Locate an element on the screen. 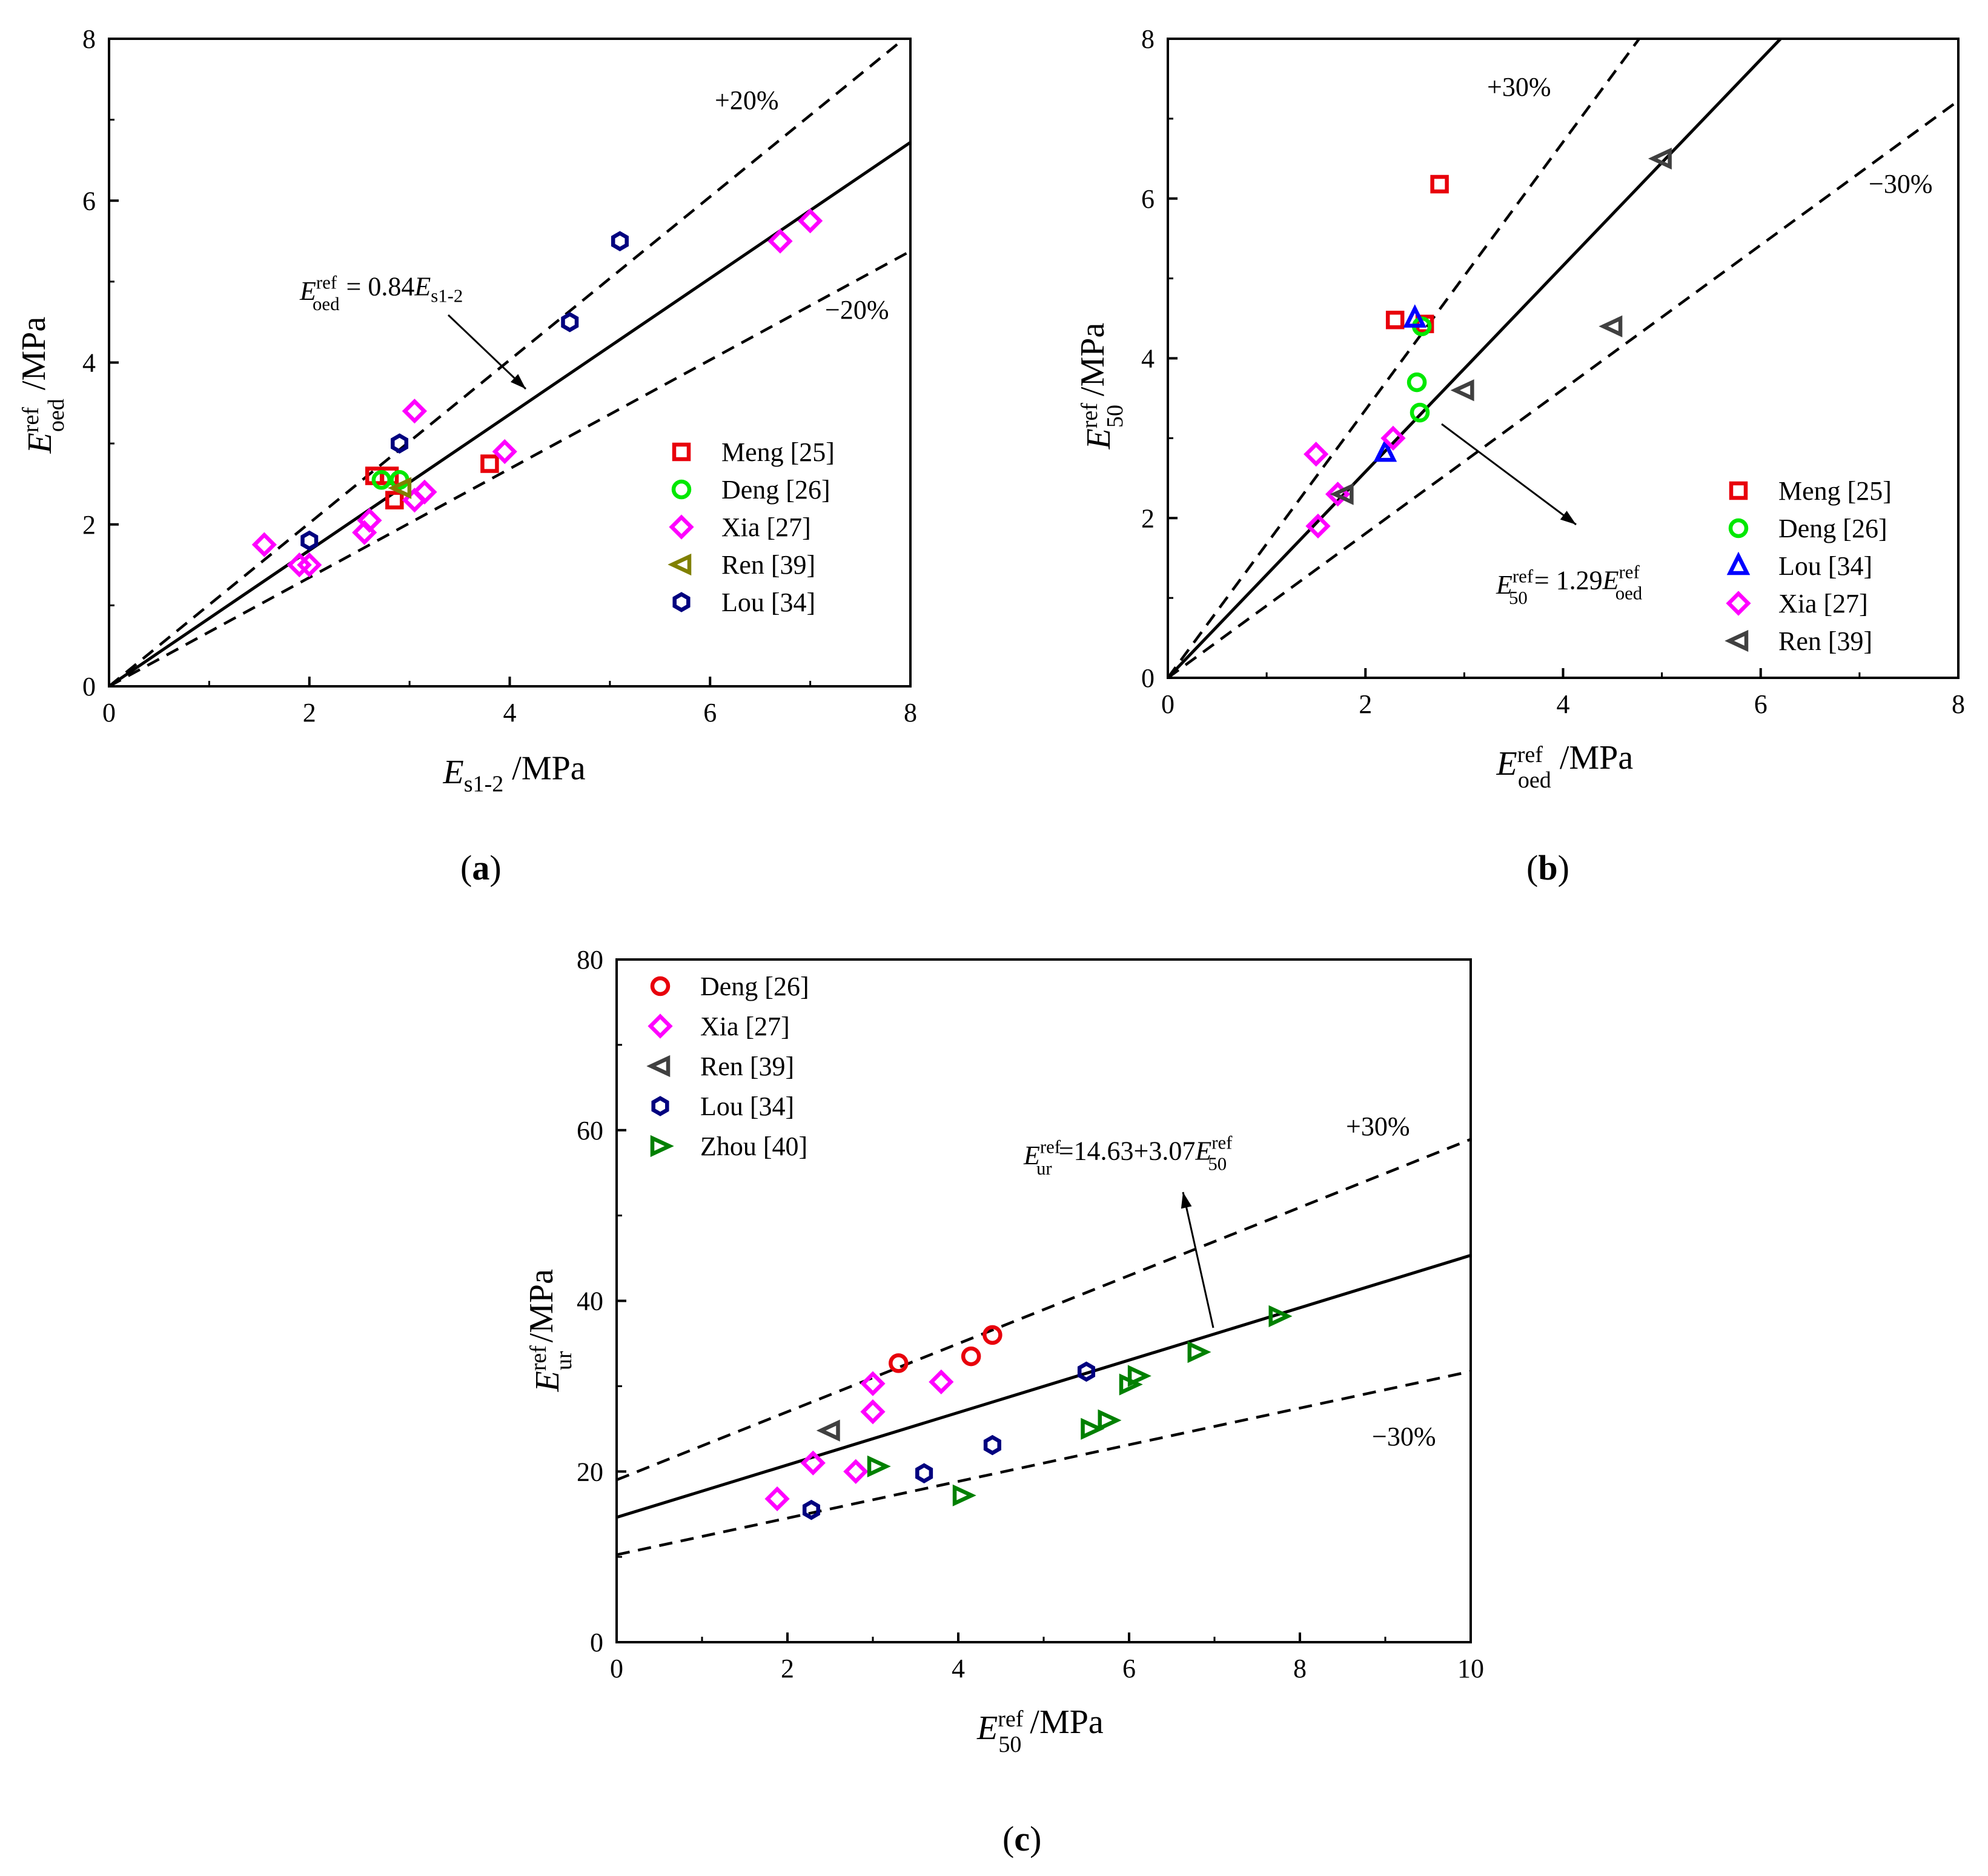 This screenshot has height=1876, width=1988. series-meng is located at coordinates (1417, 254).